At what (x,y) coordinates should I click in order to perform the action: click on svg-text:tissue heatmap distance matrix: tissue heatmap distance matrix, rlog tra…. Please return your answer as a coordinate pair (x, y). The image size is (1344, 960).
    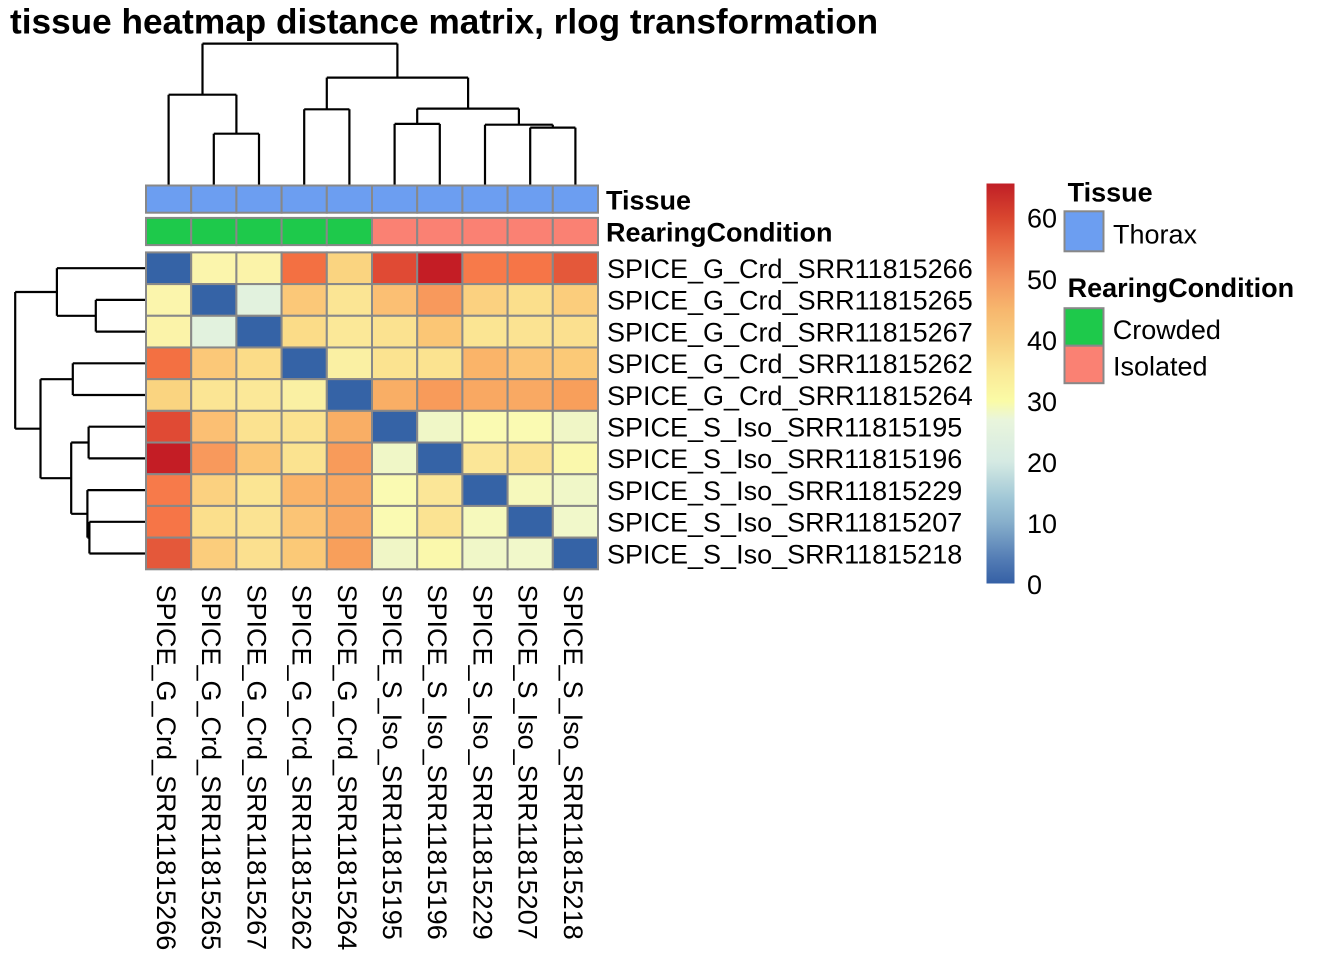
    Looking at the image, I should click on (444, 22).